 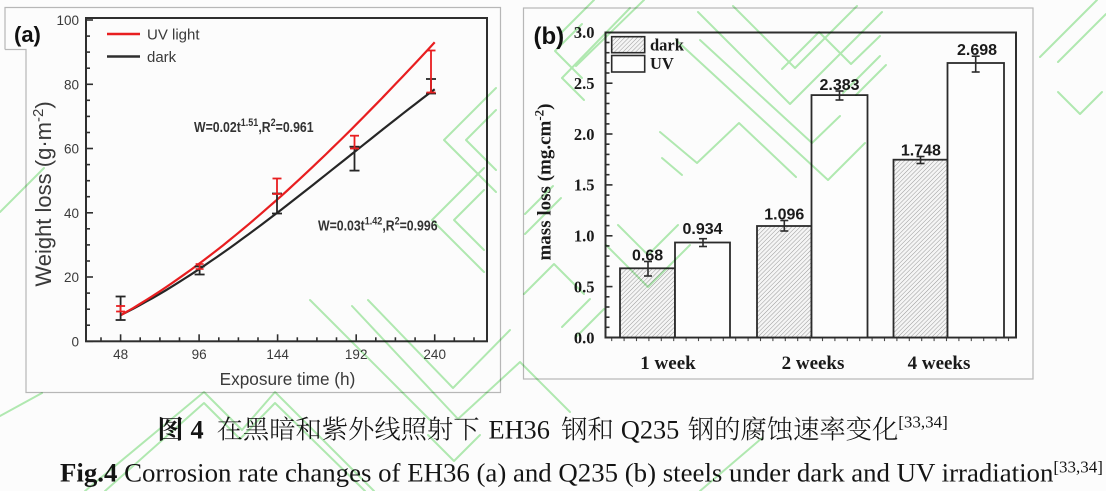 What do you see at coordinates (584, 32) in the screenshot?
I see `svg-text: 3.0` at bounding box center [584, 32].